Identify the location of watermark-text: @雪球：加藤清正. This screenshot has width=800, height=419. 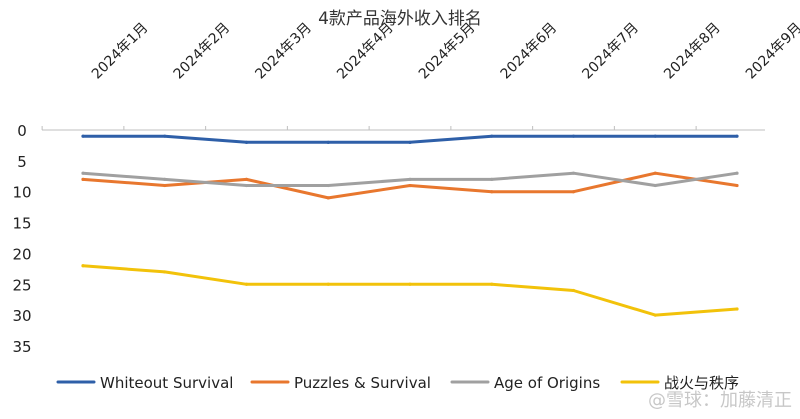
(720, 400).